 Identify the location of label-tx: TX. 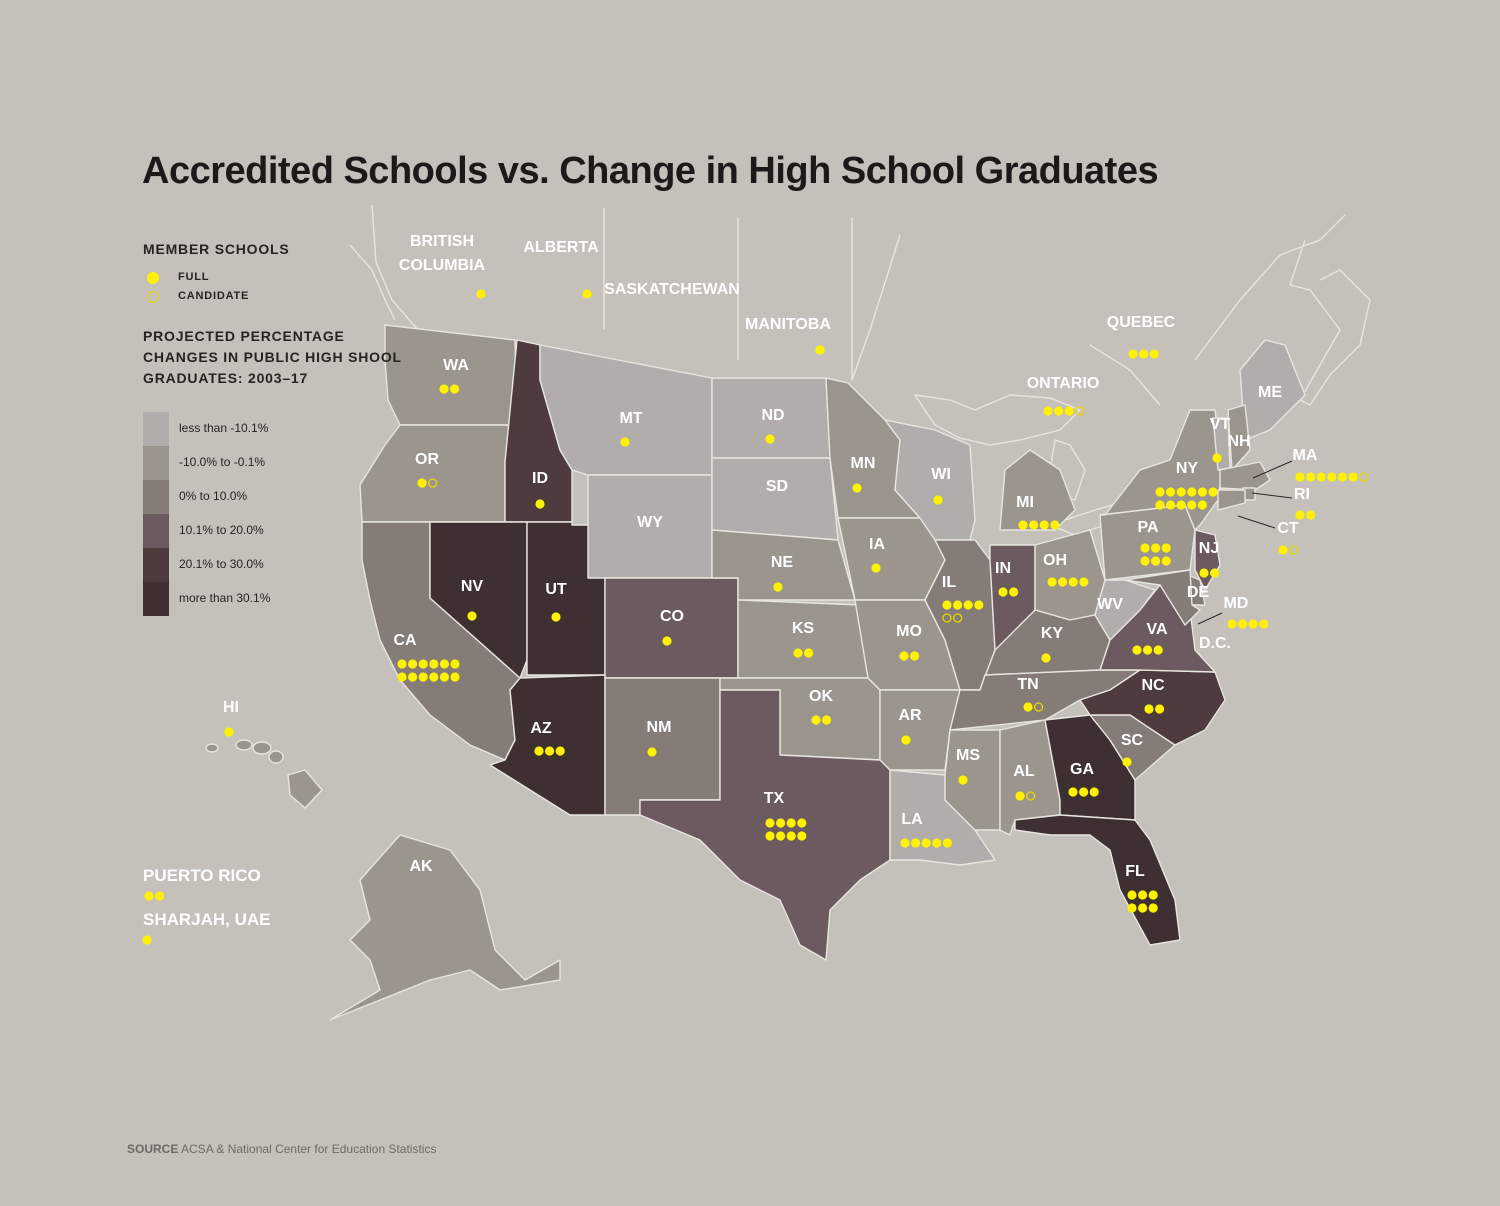
(774, 798).